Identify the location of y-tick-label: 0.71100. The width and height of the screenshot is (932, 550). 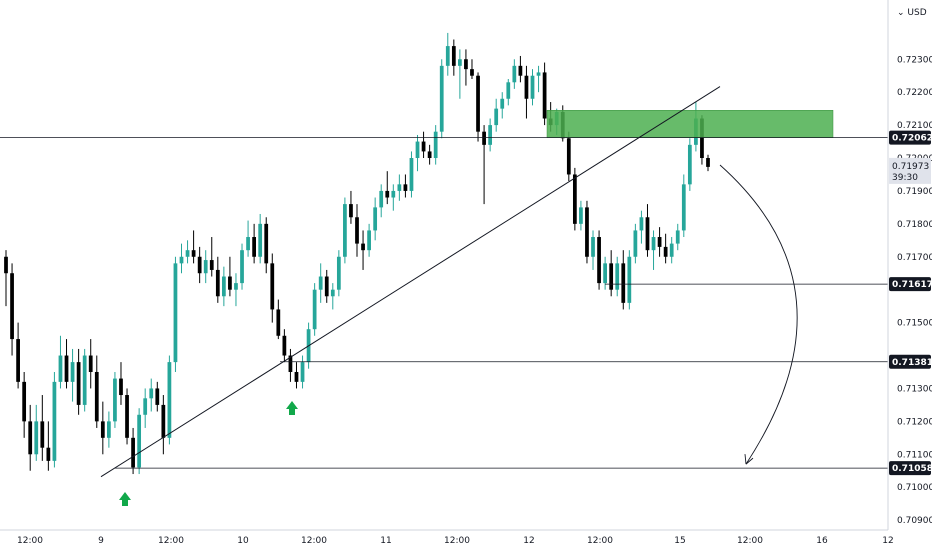
(914, 455).